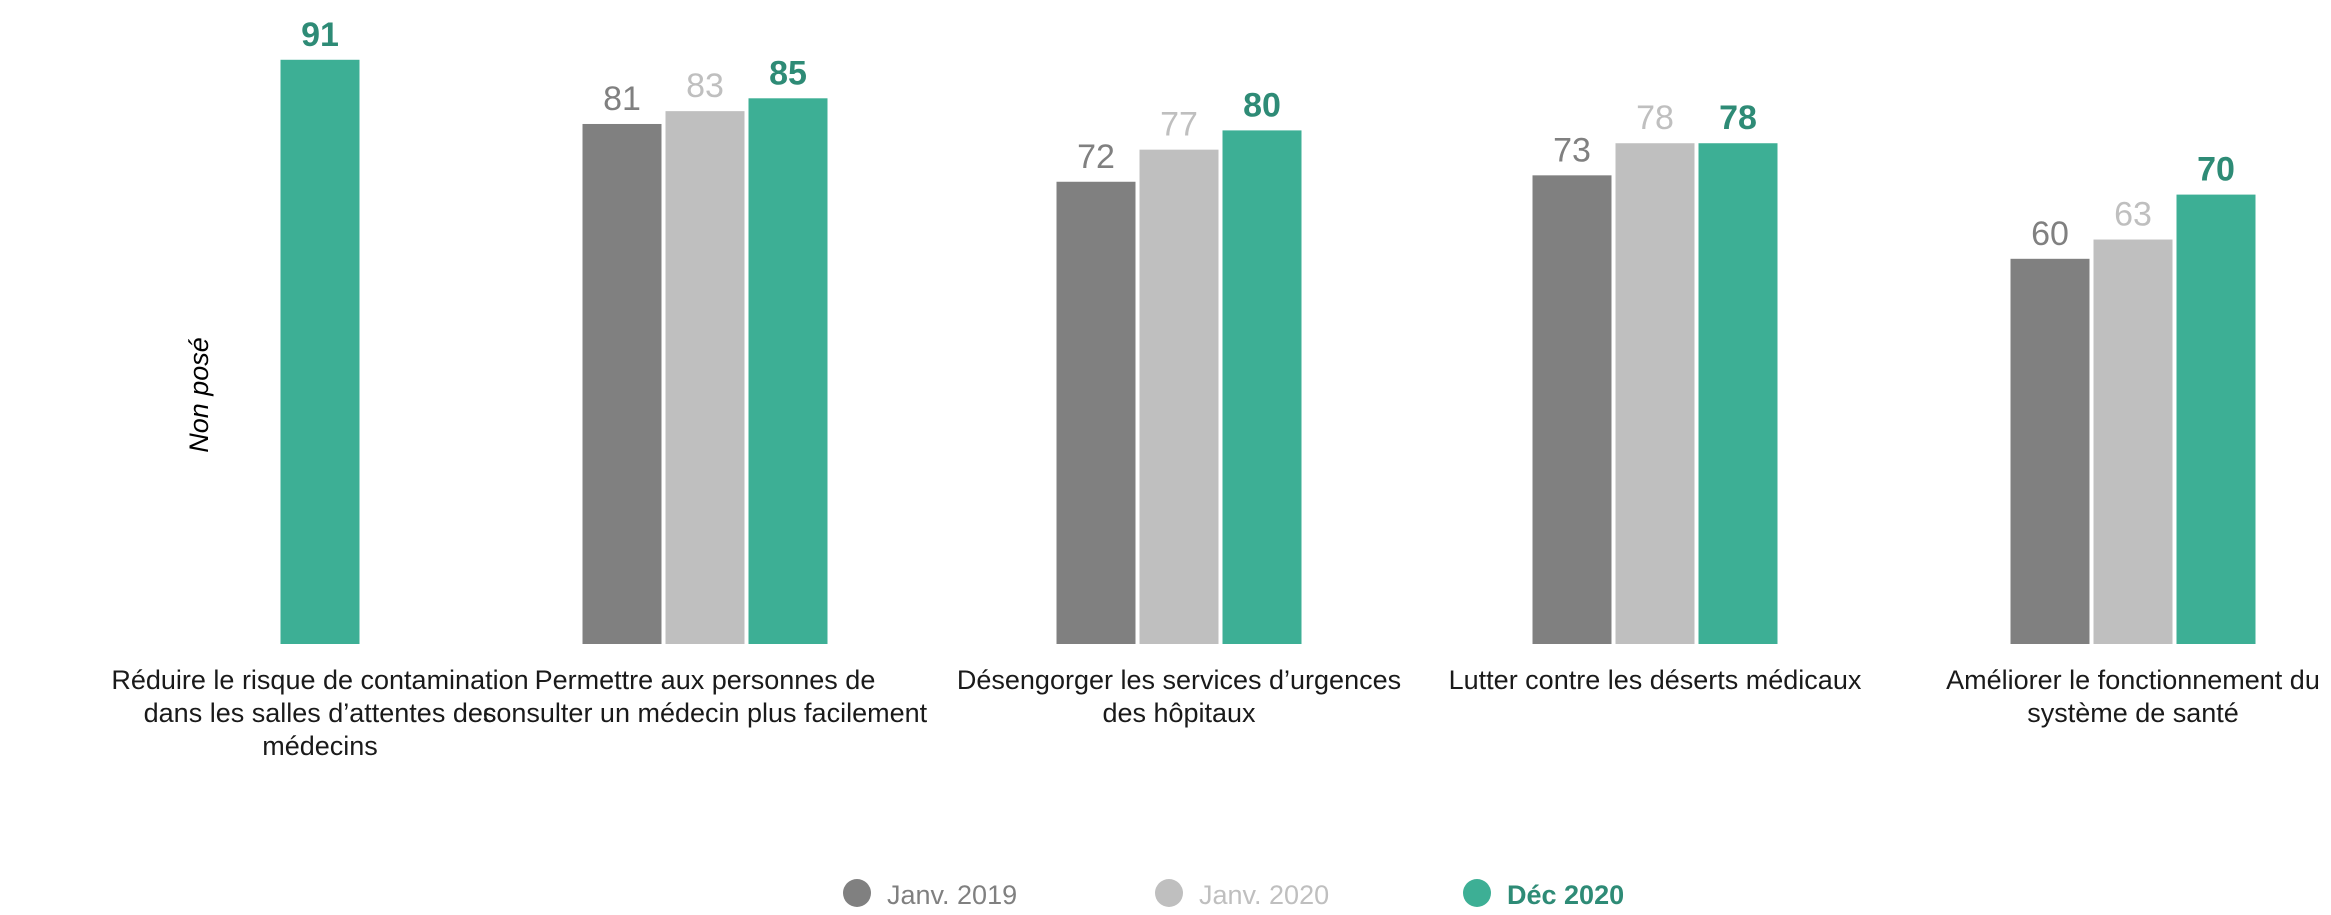 Image resolution: width=2331 pixels, height=915 pixels. What do you see at coordinates (1655, 118) in the screenshot?
I see `value-label-janv-2020-cat-4: 78` at bounding box center [1655, 118].